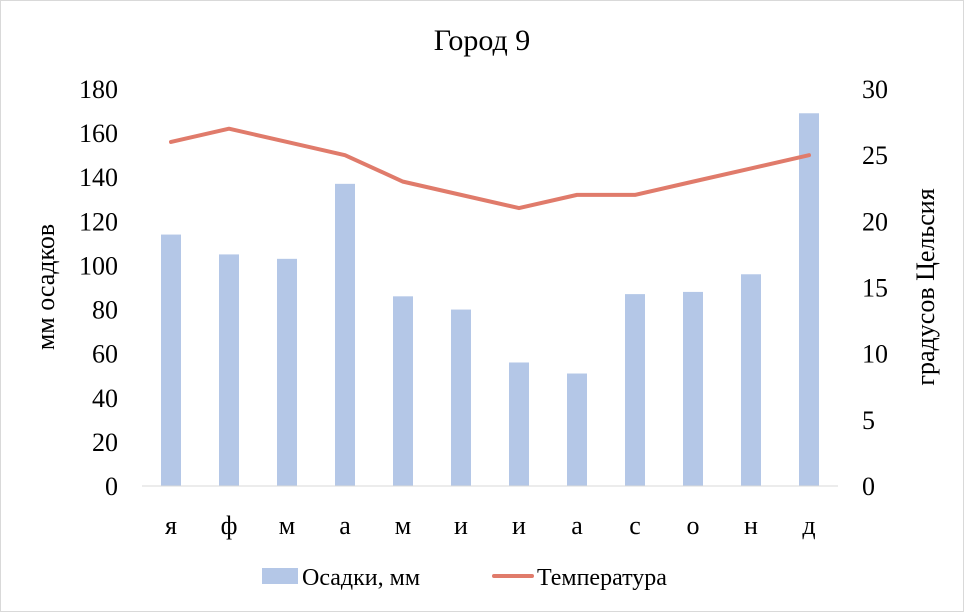 The width and height of the screenshot is (964, 612). Describe the element at coordinates (98, 89) in the screenshot. I see `left-tick-label: 180` at that location.